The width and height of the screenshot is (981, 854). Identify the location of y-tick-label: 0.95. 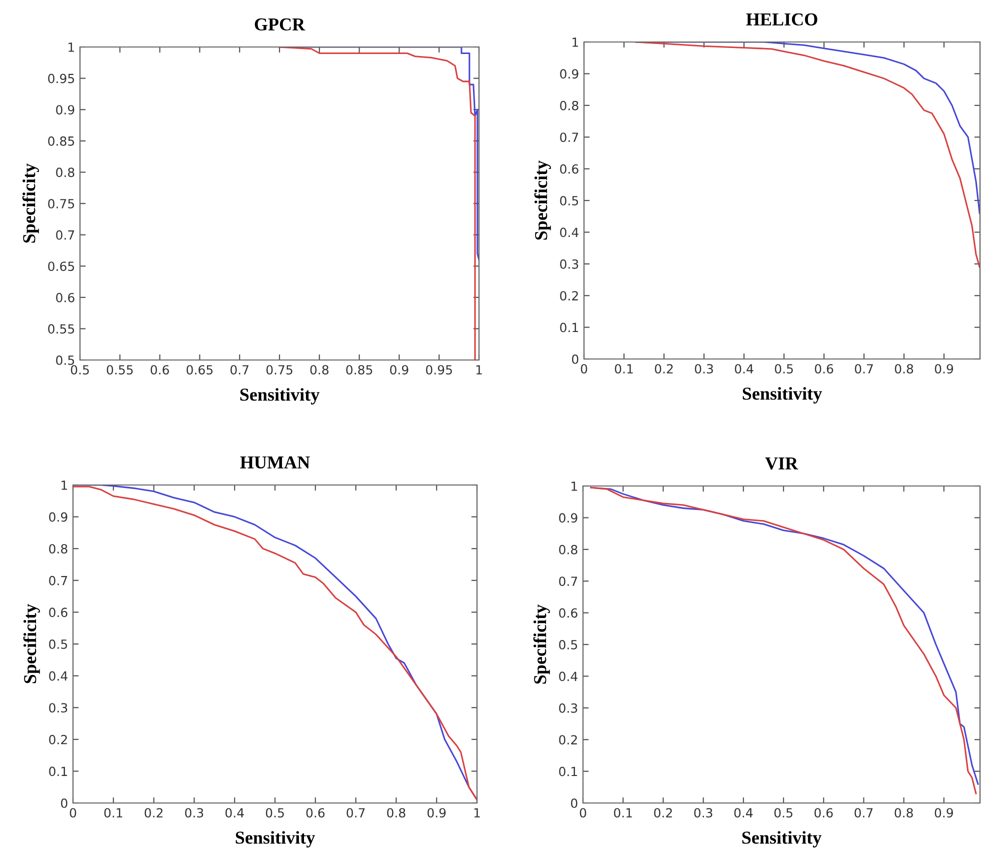
(61, 79).